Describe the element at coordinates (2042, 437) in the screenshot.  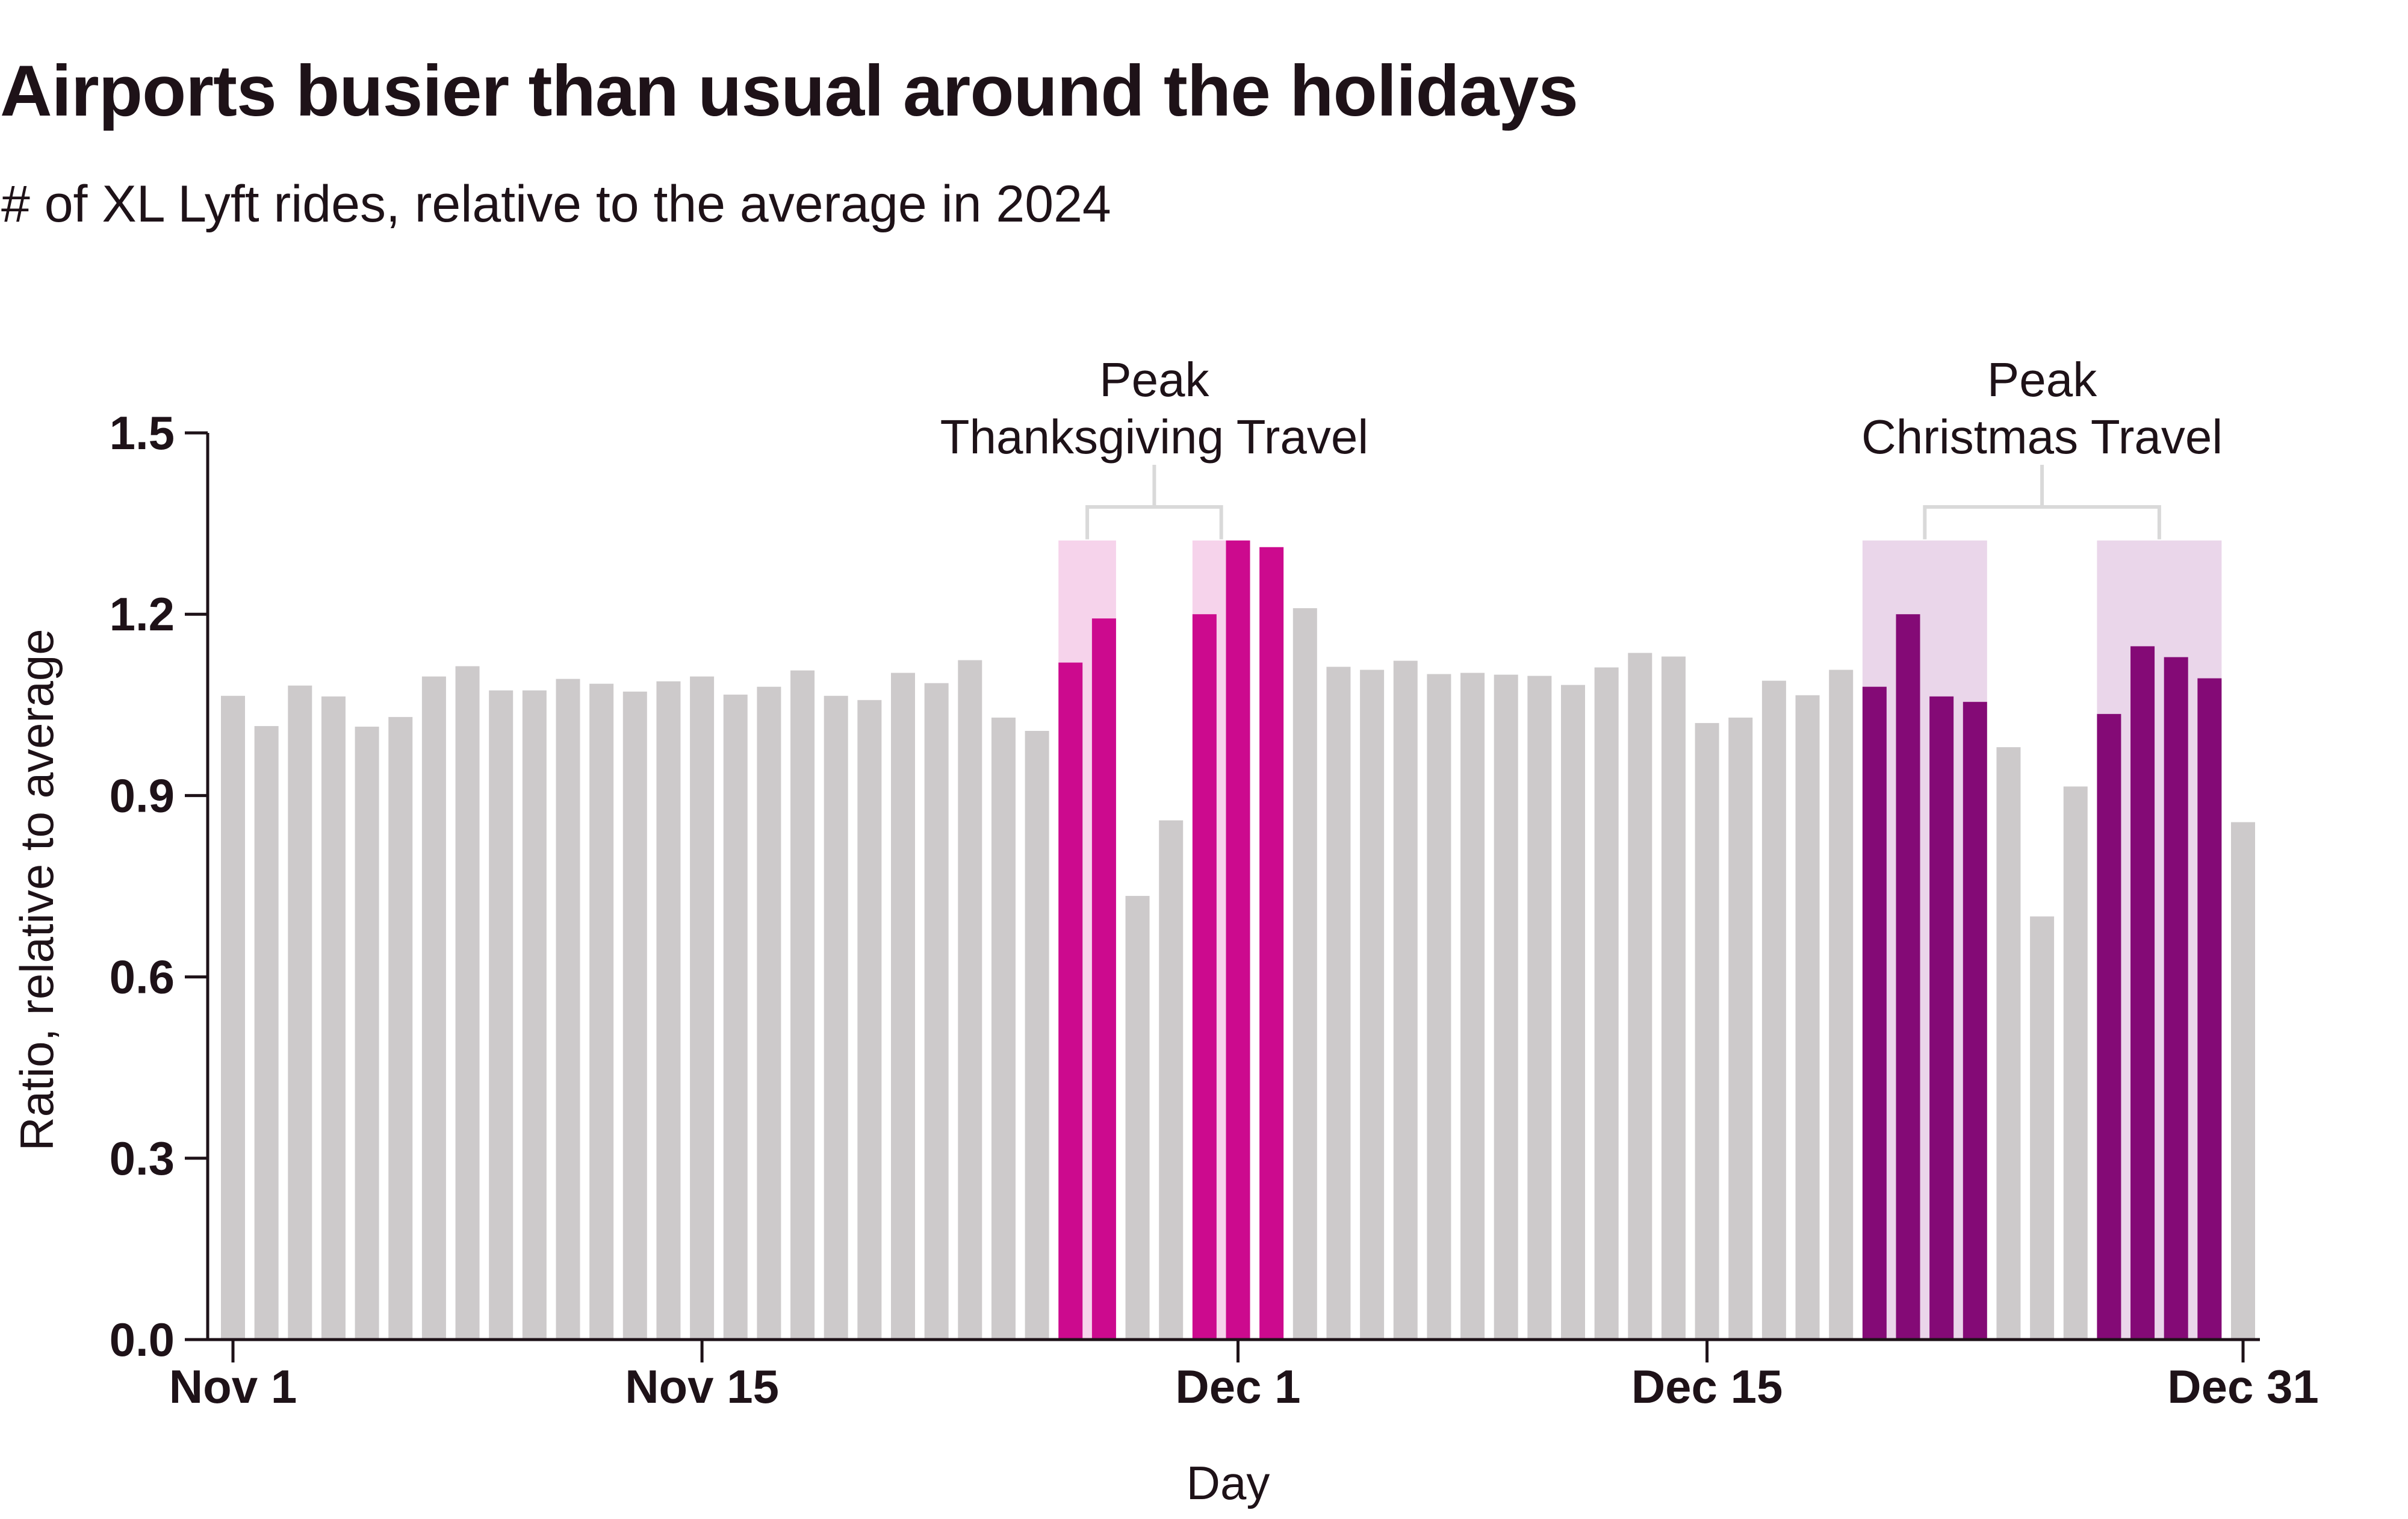
I see `annotation-label-2: Christmas Travel` at that location.